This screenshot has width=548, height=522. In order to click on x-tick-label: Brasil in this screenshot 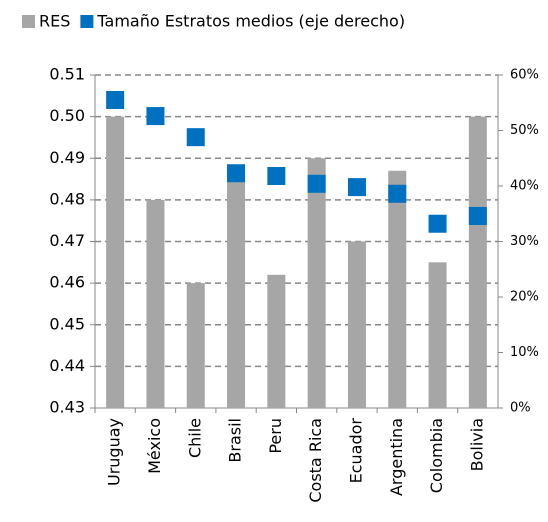, I will do `click(235, 440)`.